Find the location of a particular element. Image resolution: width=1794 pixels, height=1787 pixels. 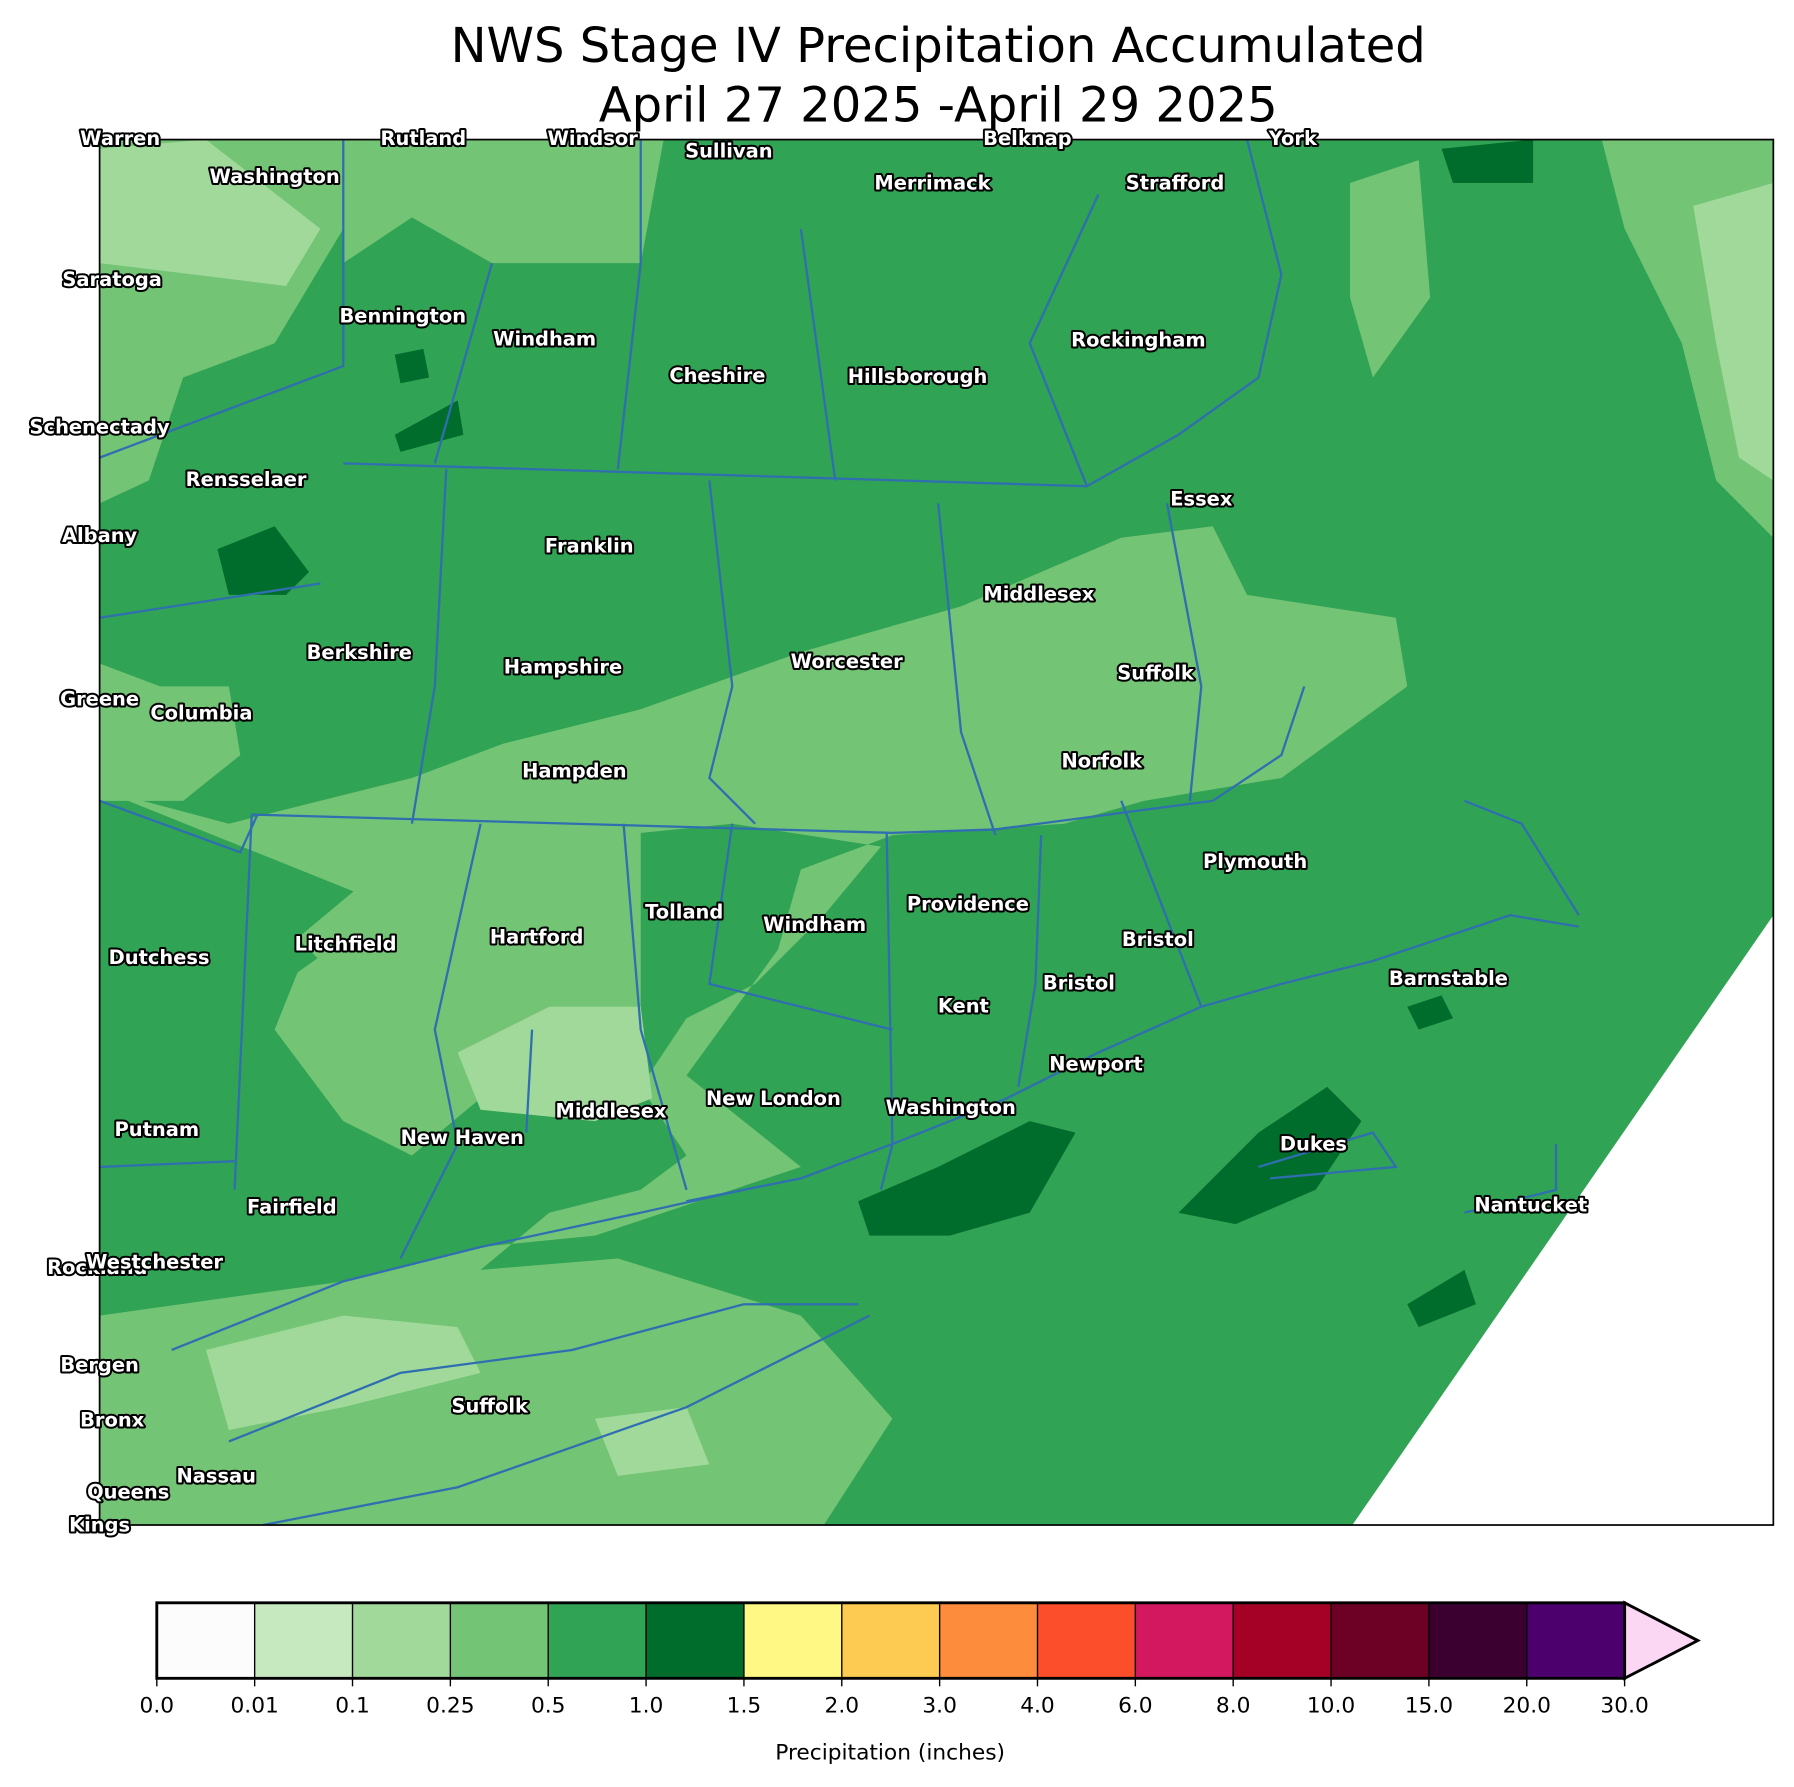

county-label: Schenectady is located at coordinates (100, 426).